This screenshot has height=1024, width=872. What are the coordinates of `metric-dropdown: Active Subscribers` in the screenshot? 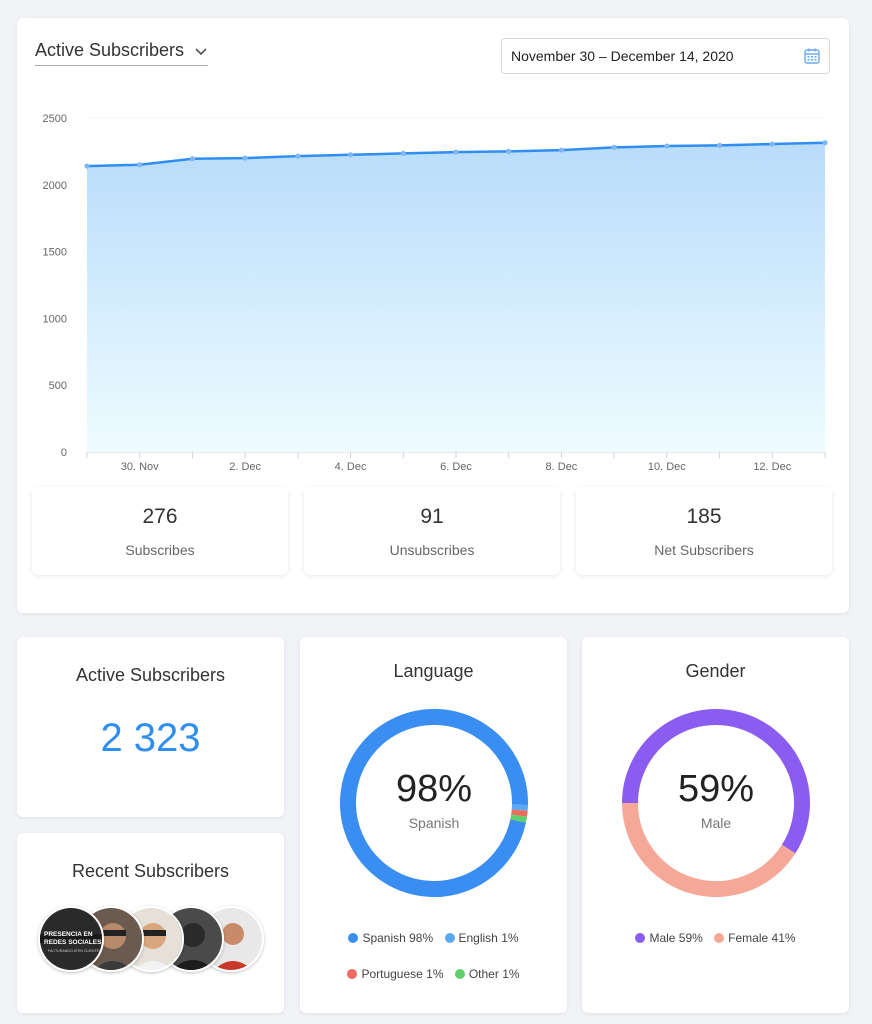 It's located at (122, 53).